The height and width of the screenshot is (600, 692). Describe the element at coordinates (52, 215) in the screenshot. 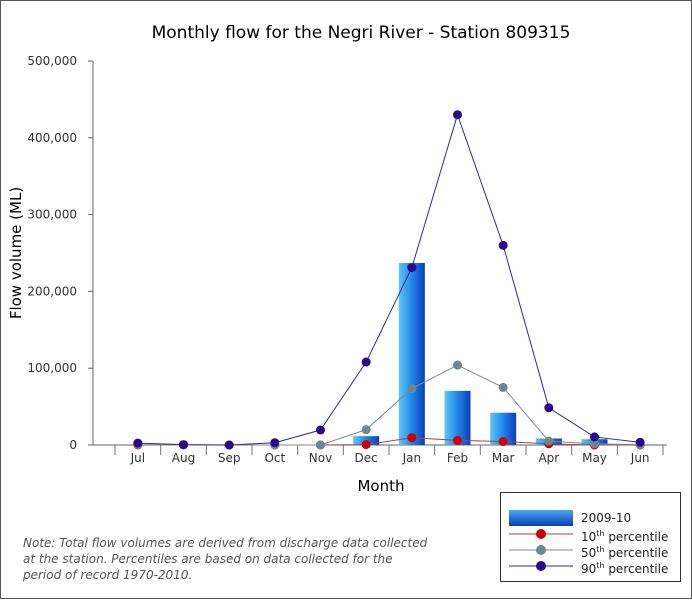

I see `y-tick-label: 300,000` at that location.